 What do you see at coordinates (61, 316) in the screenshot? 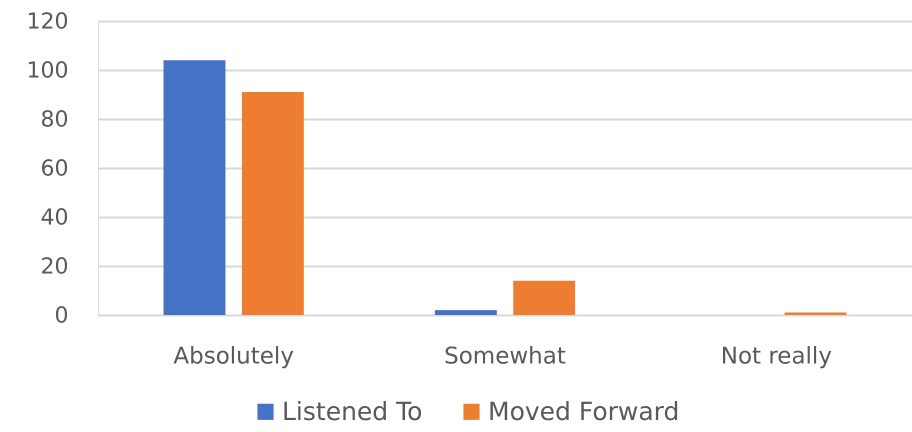
I see `y-tick-label: 0` at bounding box center [61, 316].